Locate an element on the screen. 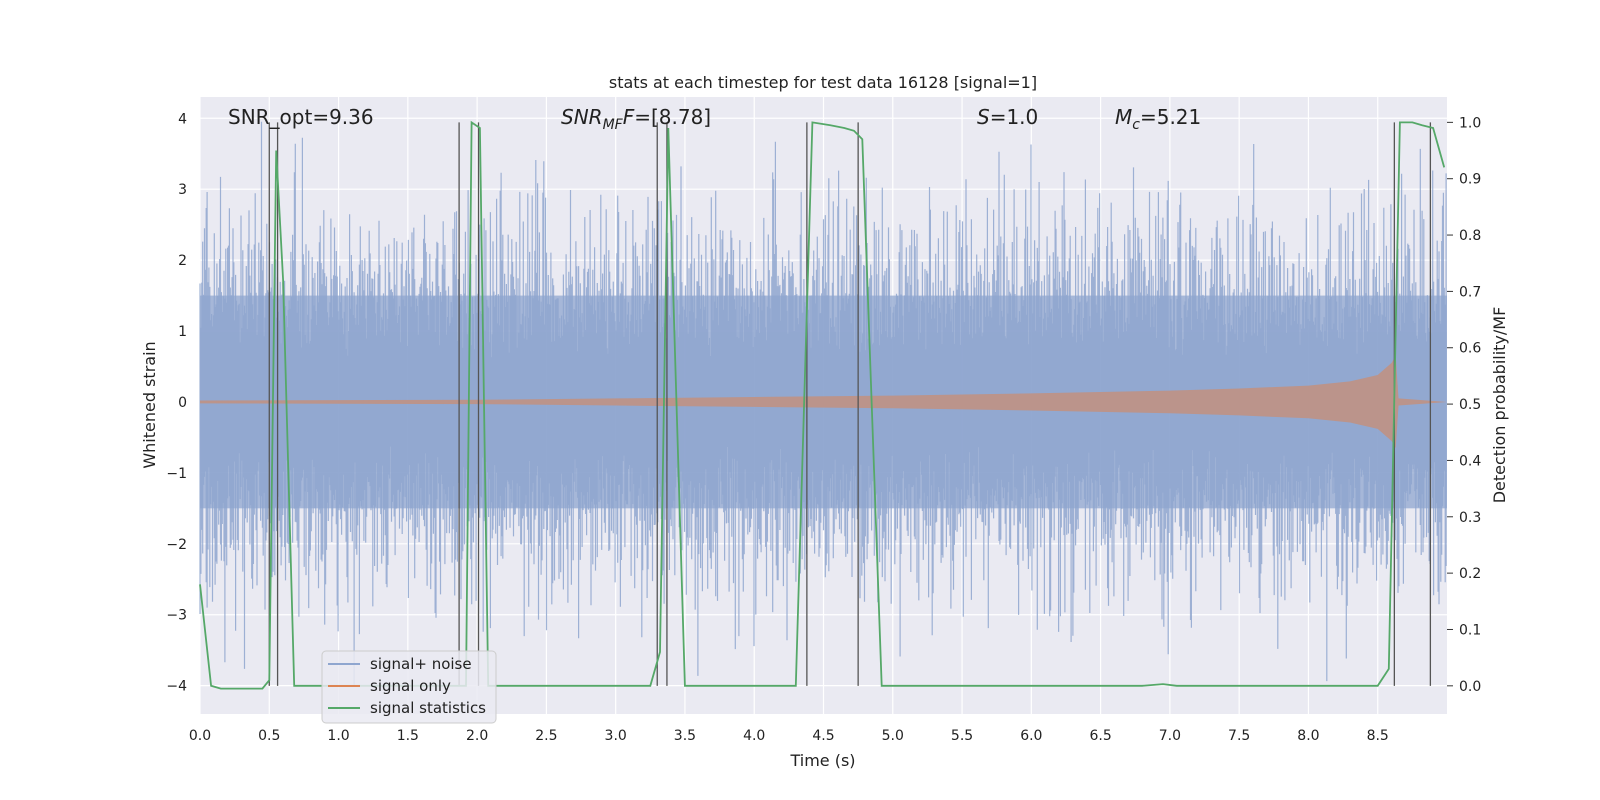 The height and width of the screenshot is (800, 1600). y-tick-label: 4 is located at coordinates (182, 119).